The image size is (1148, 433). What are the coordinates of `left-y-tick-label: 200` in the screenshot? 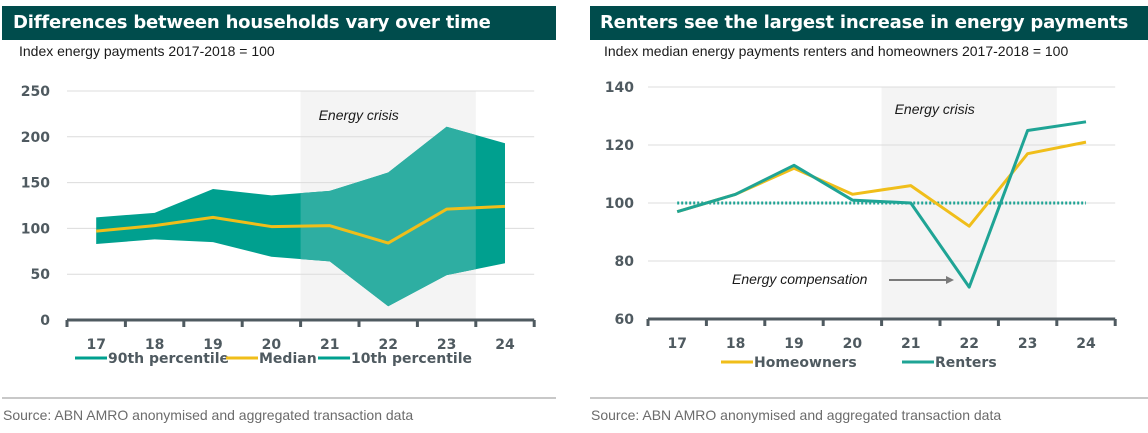 It's located at (35, 138).